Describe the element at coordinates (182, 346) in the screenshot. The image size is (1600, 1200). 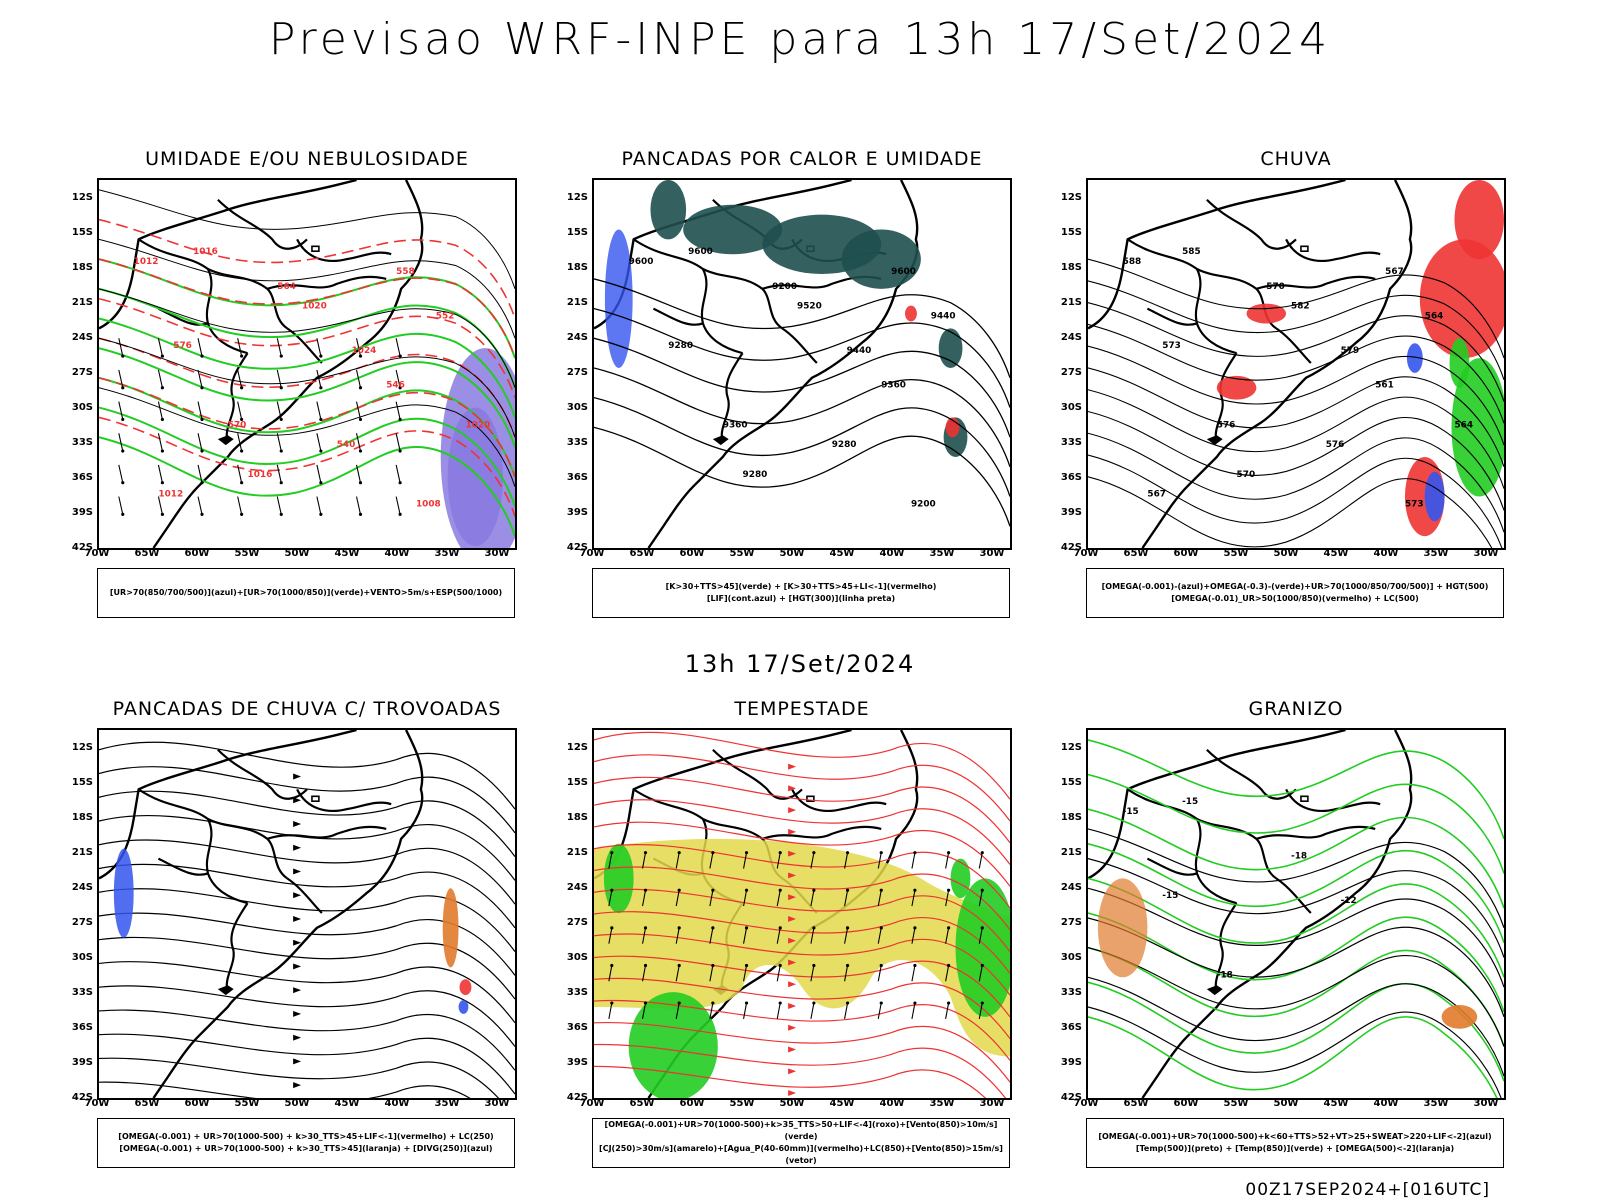
I see `contour-label: 576` at that location.